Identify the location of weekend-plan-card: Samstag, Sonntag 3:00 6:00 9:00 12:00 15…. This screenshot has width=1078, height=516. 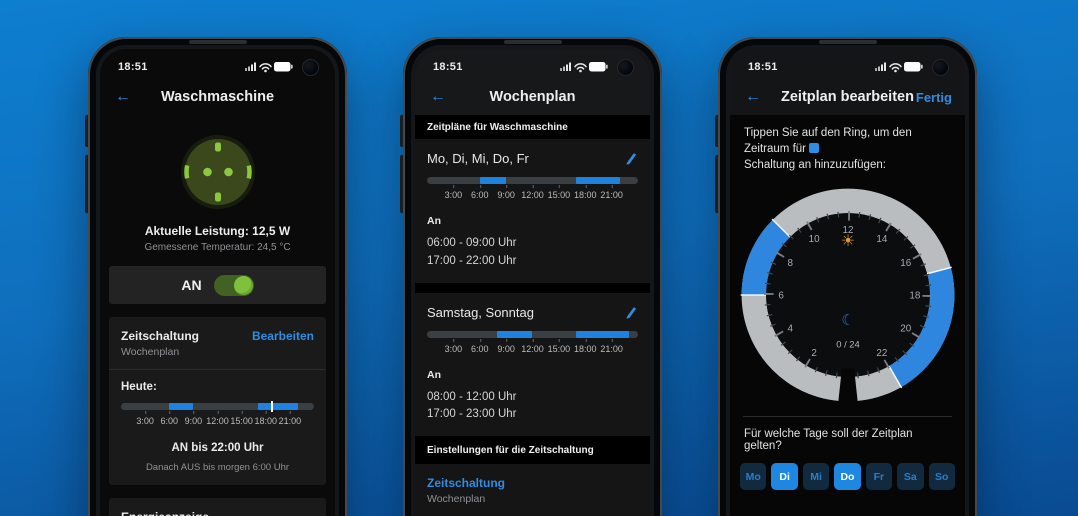
(532, 364).